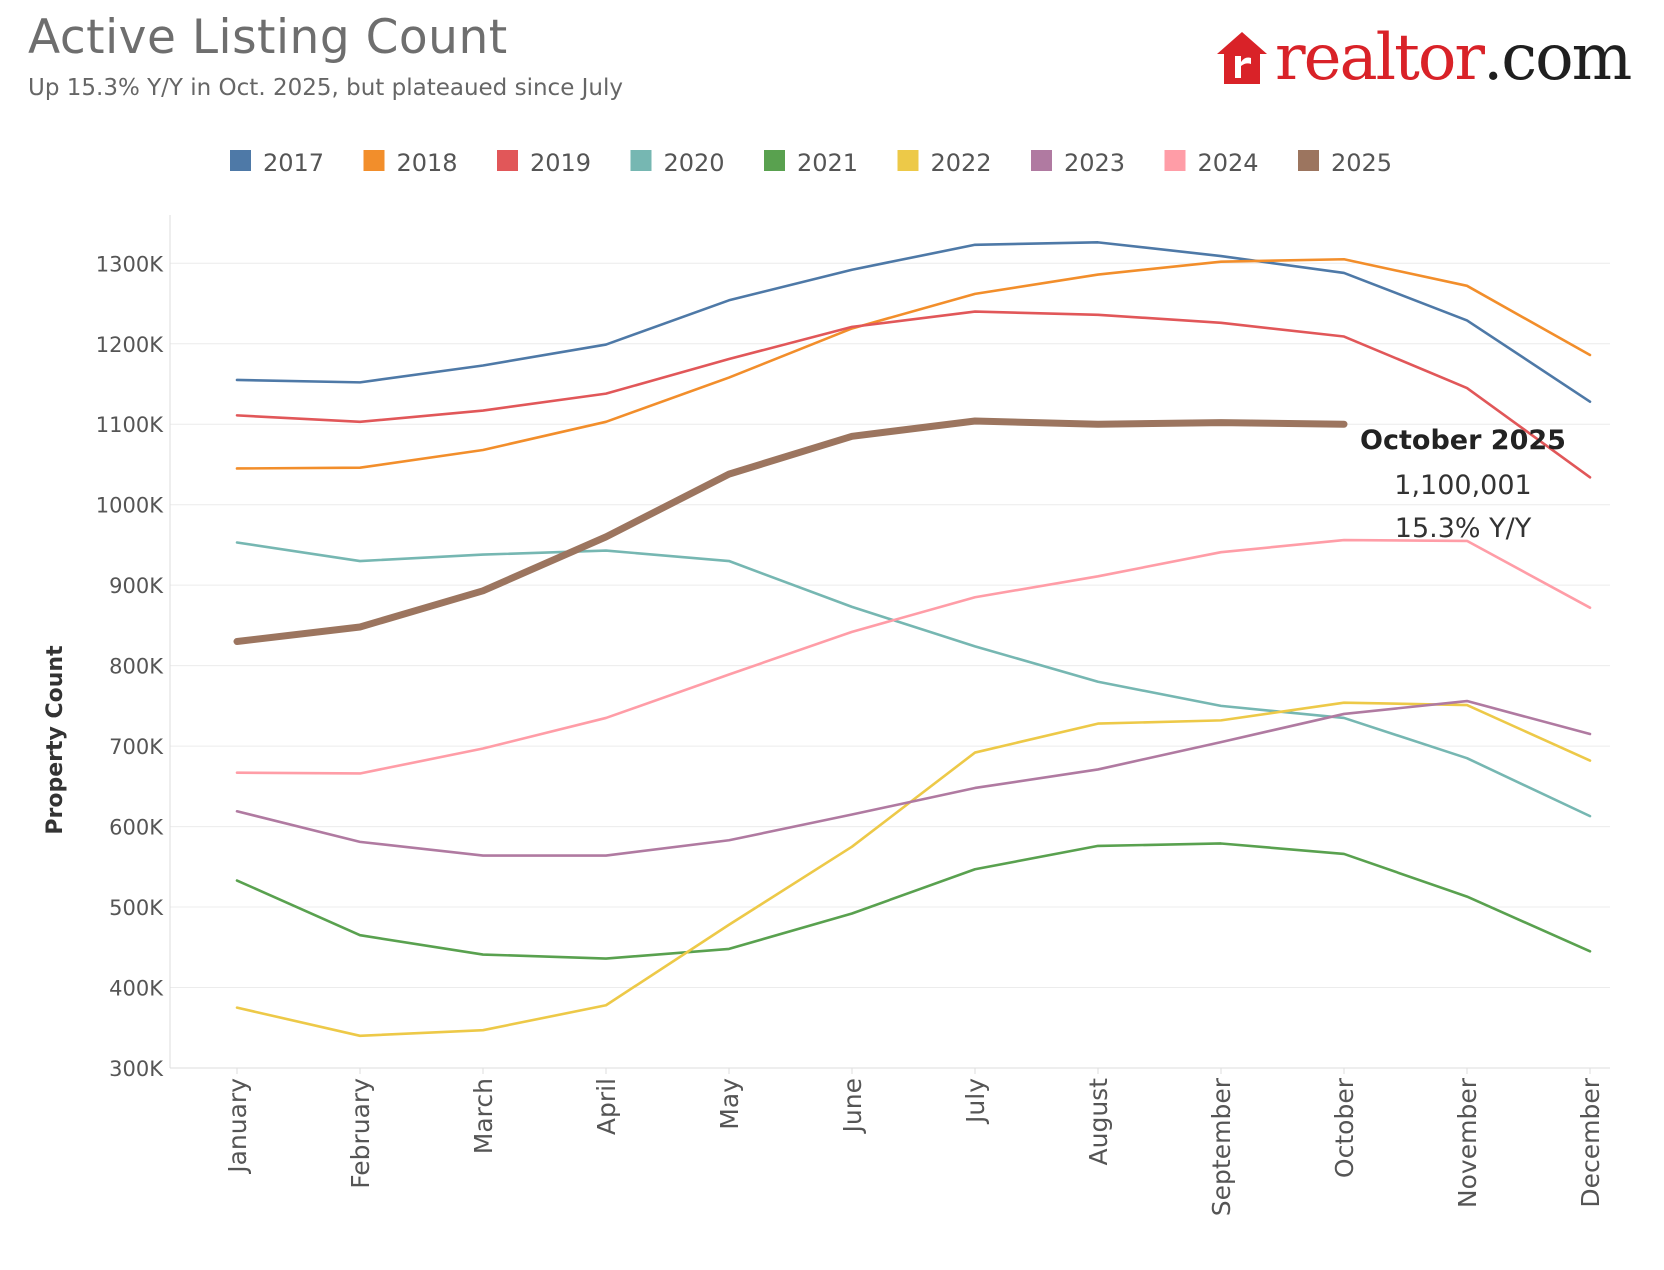 Image resolution: width=1664 pixels, height=1270 pixels. Describe the element at coordinates (729, 1104) in the screenshot. I see `x-tick-label: May` at that location.